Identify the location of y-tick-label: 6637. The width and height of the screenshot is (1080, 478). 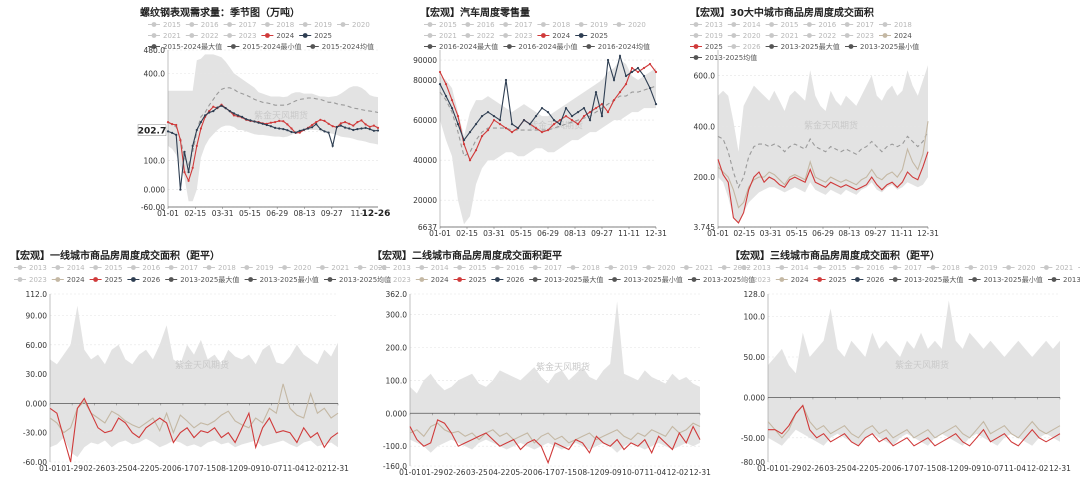
(427, 227).